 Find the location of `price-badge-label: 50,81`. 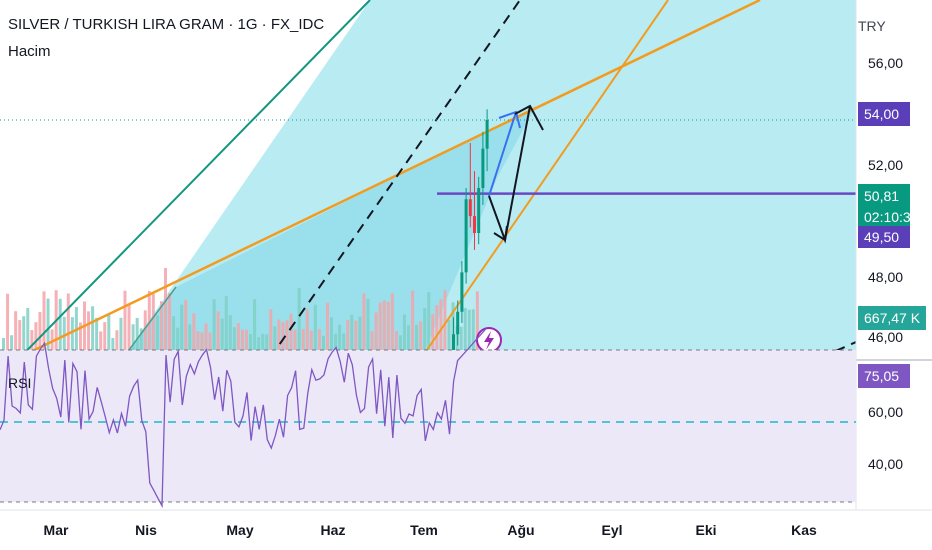

price-badge-label: 50,81 is located at coordinates (881, 196).